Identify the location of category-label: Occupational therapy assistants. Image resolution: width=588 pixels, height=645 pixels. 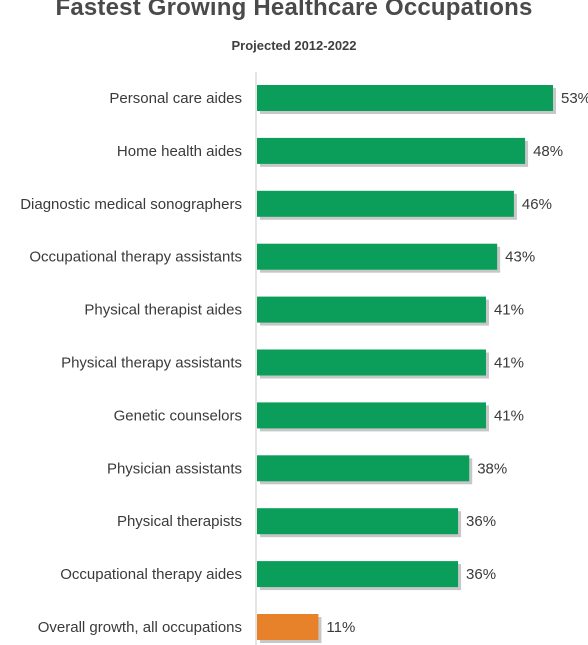
(135, 257).